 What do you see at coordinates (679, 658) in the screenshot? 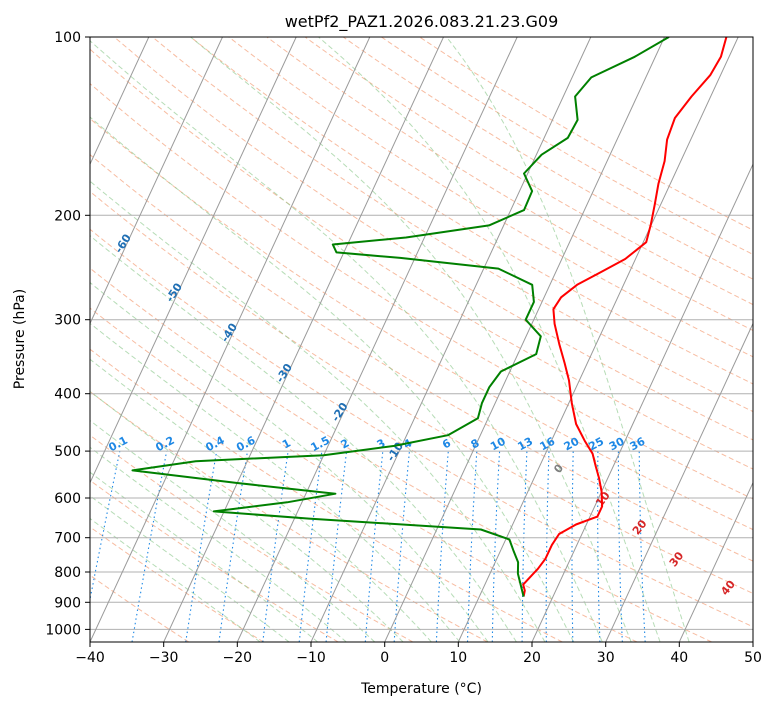
I see `x-tick-label: 40` at bounding box center [679, 658].